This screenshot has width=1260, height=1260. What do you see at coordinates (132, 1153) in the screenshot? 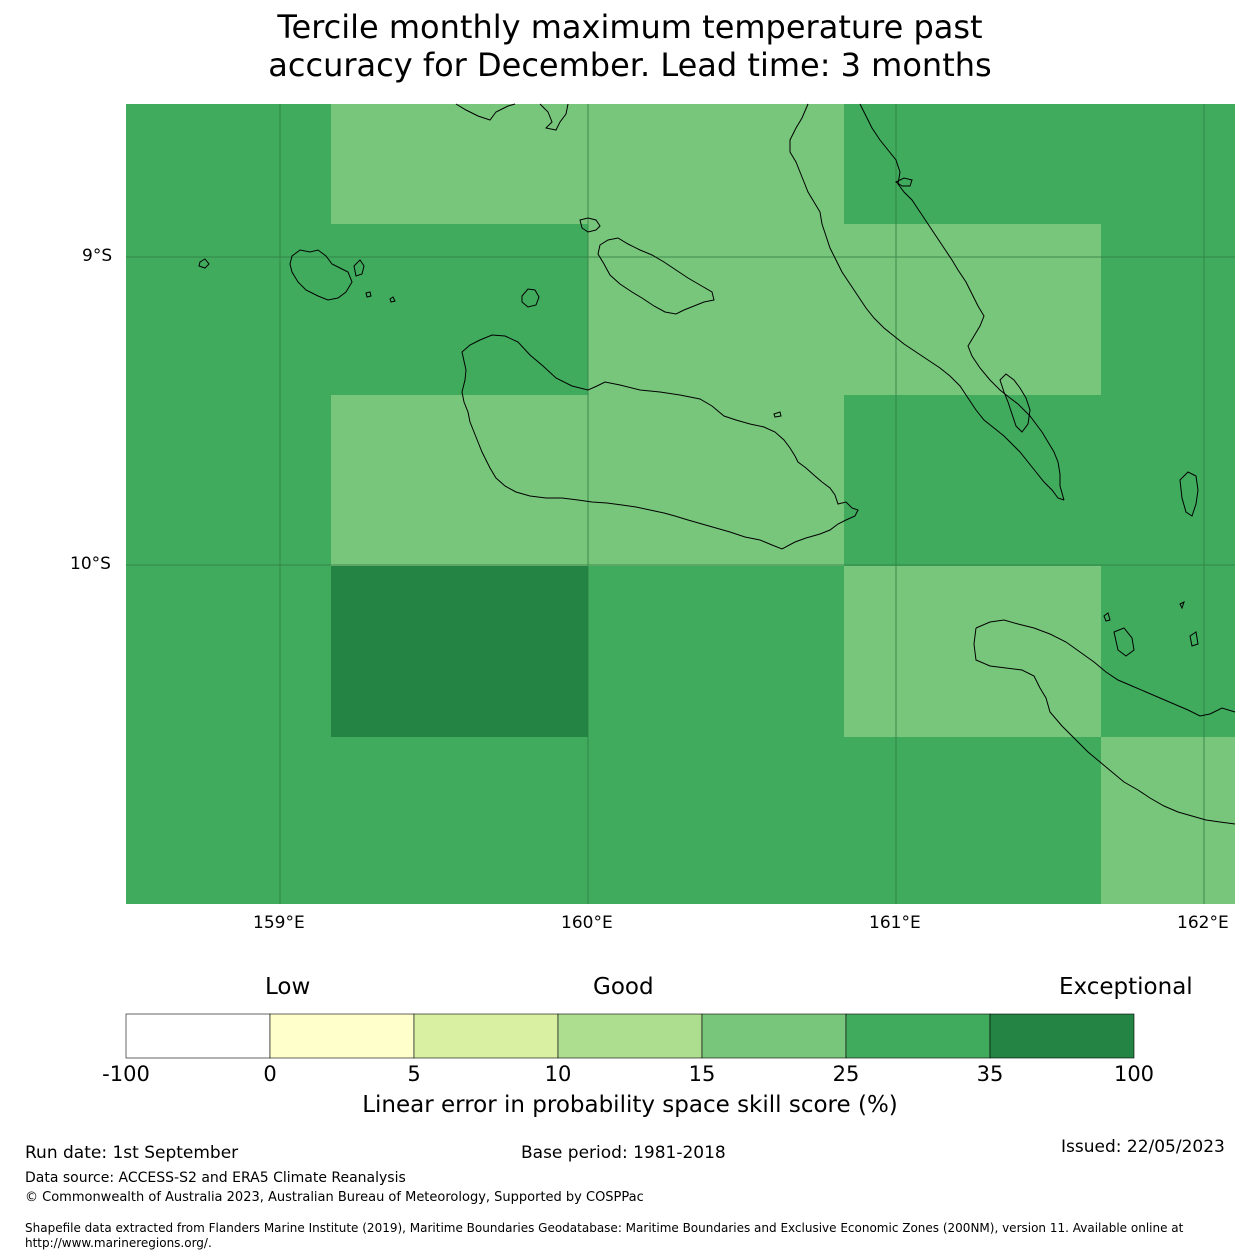
I see `run-date: Run date: 1st September` at bounding box center [132, 1153].